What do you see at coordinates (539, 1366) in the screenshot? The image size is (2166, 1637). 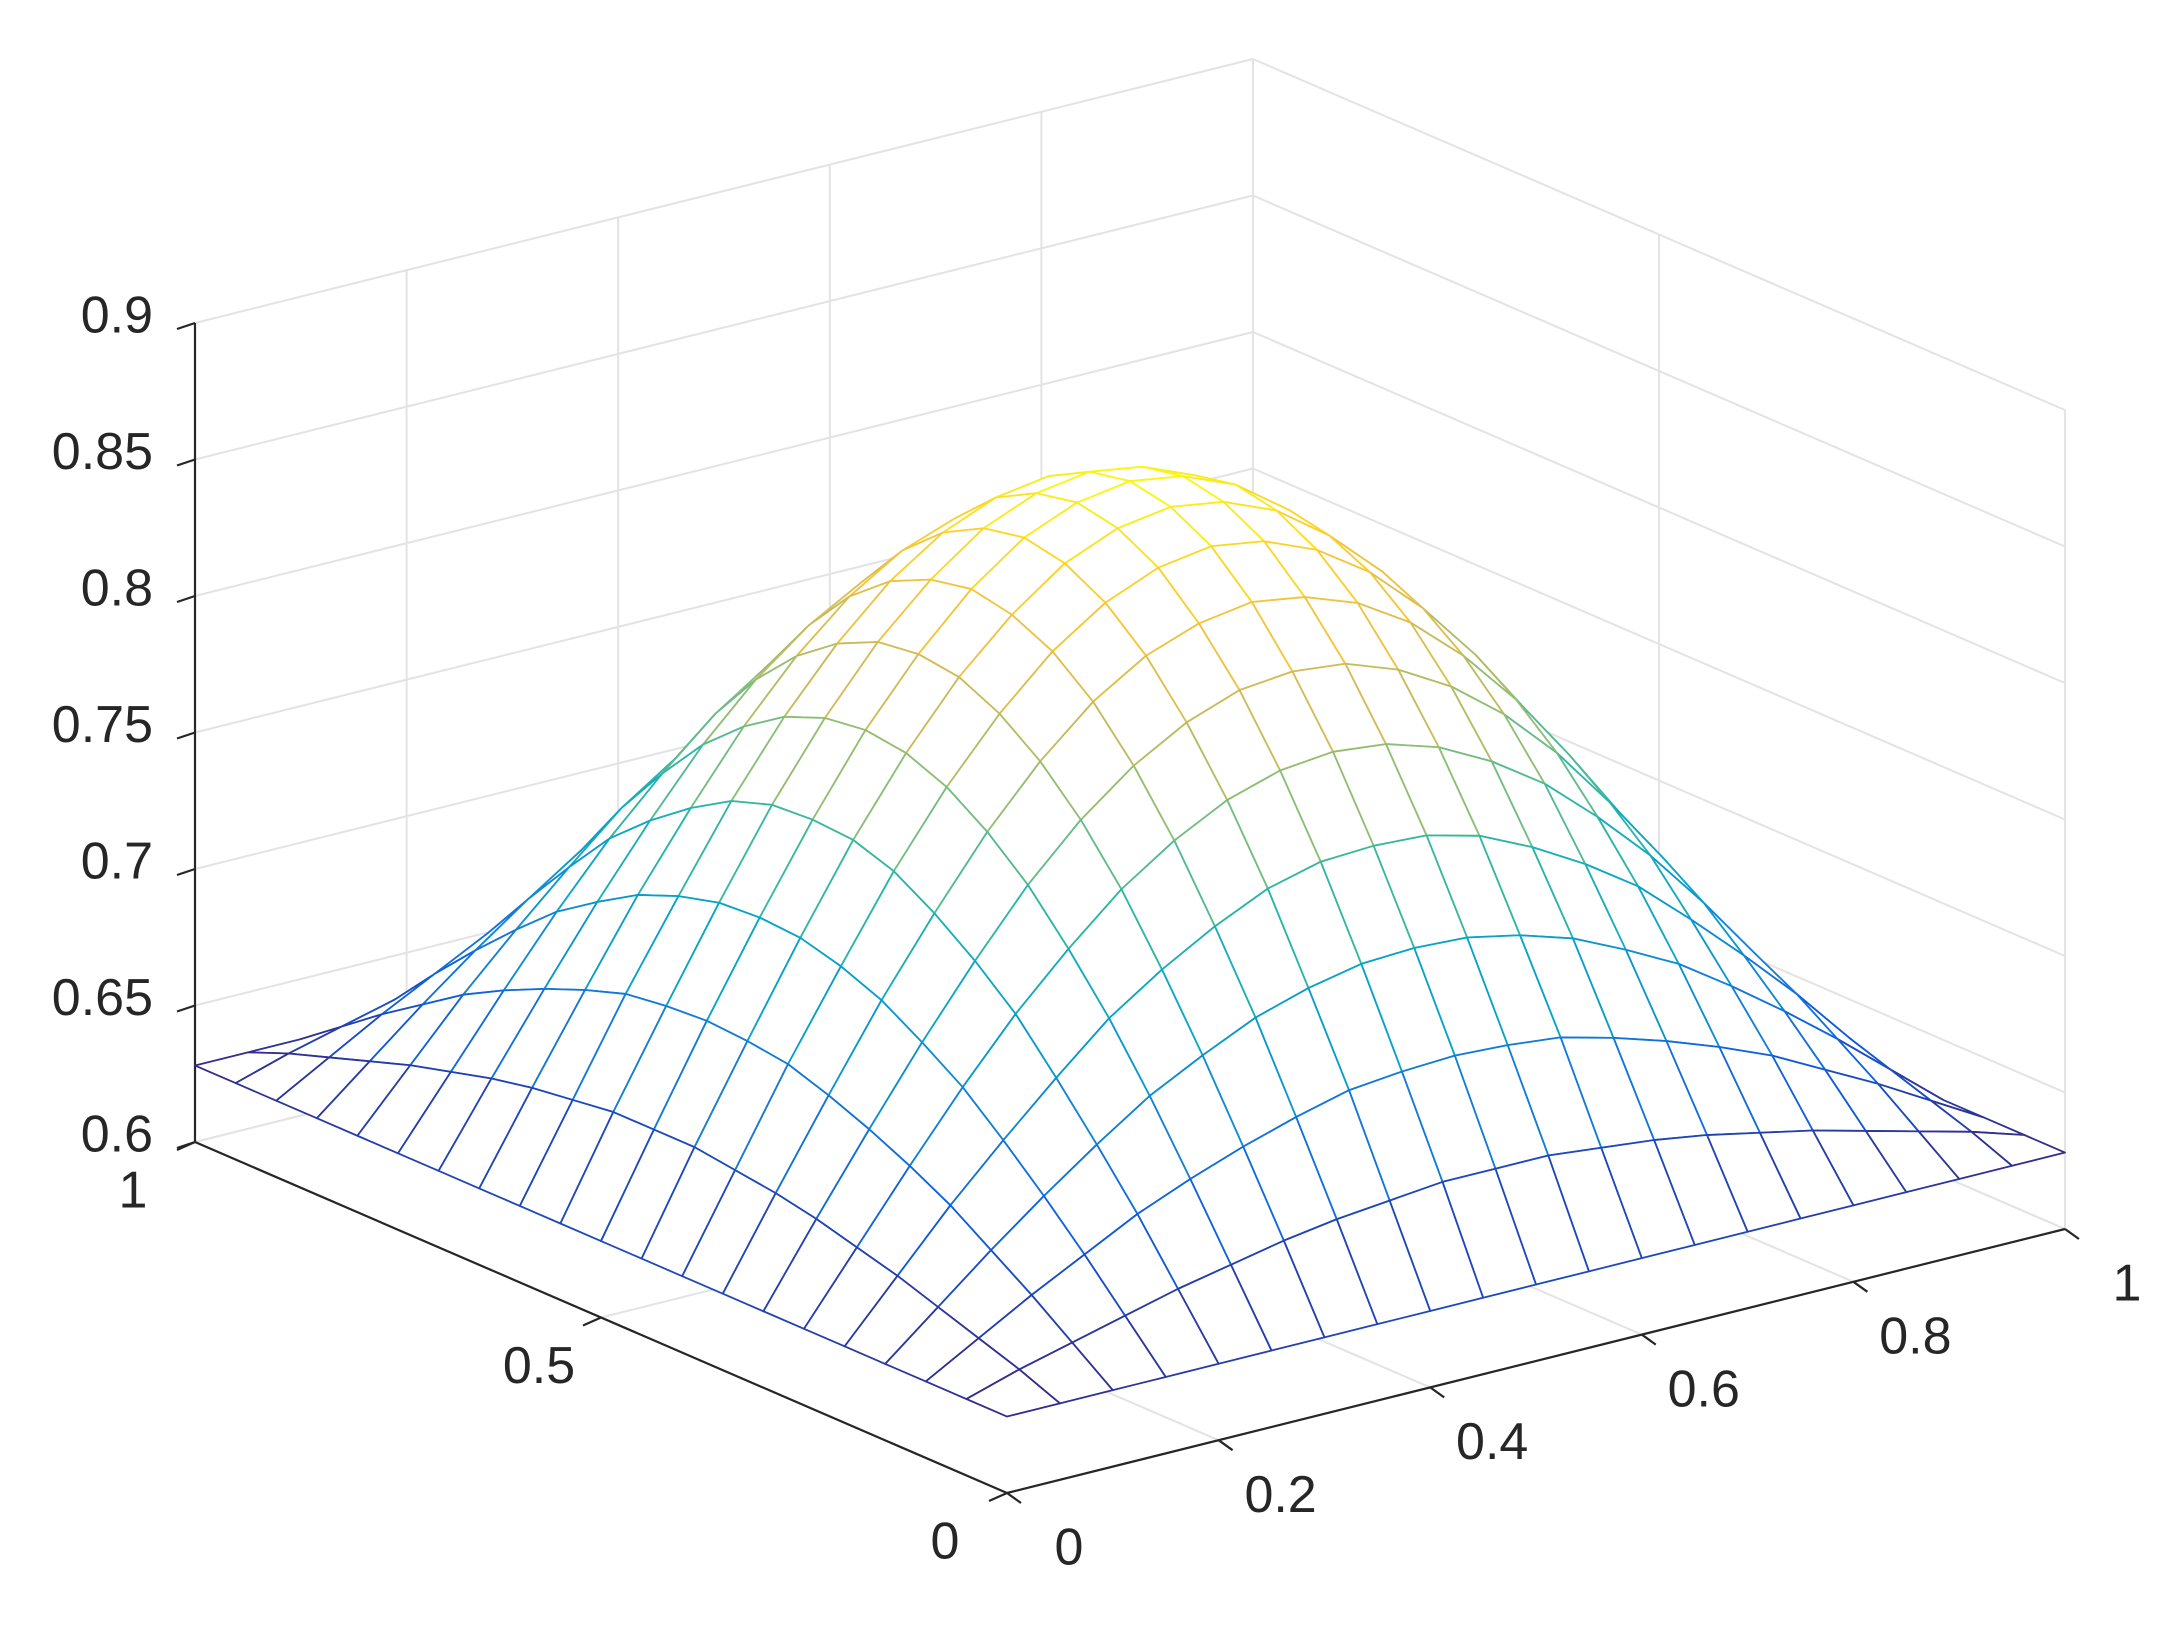 I see `y-tick-label: 0.5` at bounding box center [539, 1366].